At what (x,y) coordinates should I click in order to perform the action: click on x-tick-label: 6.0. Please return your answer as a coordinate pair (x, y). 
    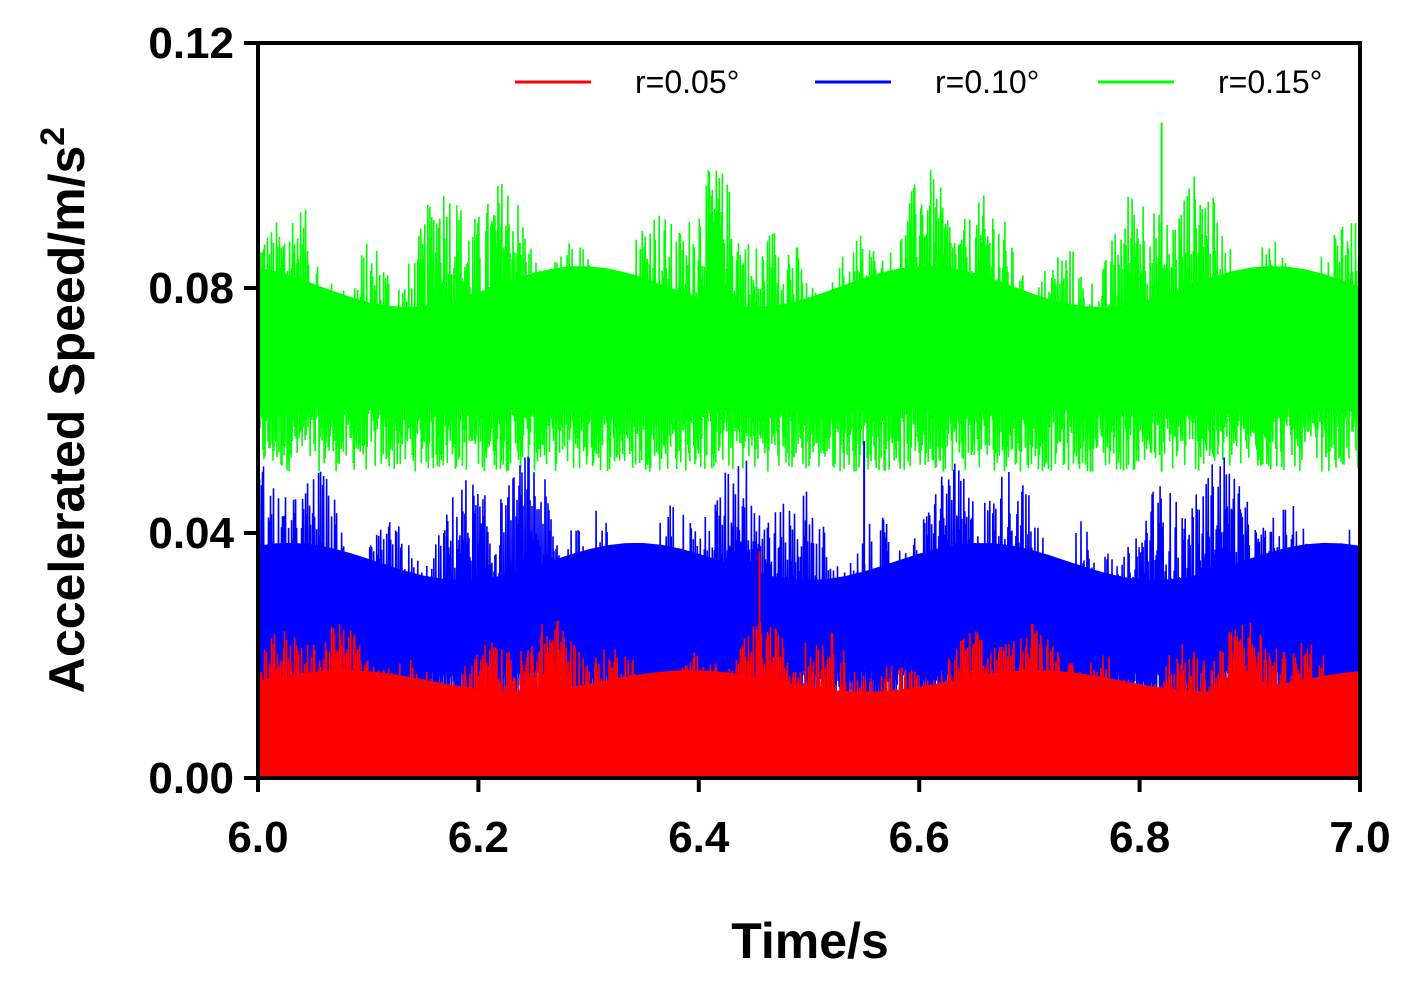
    Looking at the image, I should click on (257, 837).